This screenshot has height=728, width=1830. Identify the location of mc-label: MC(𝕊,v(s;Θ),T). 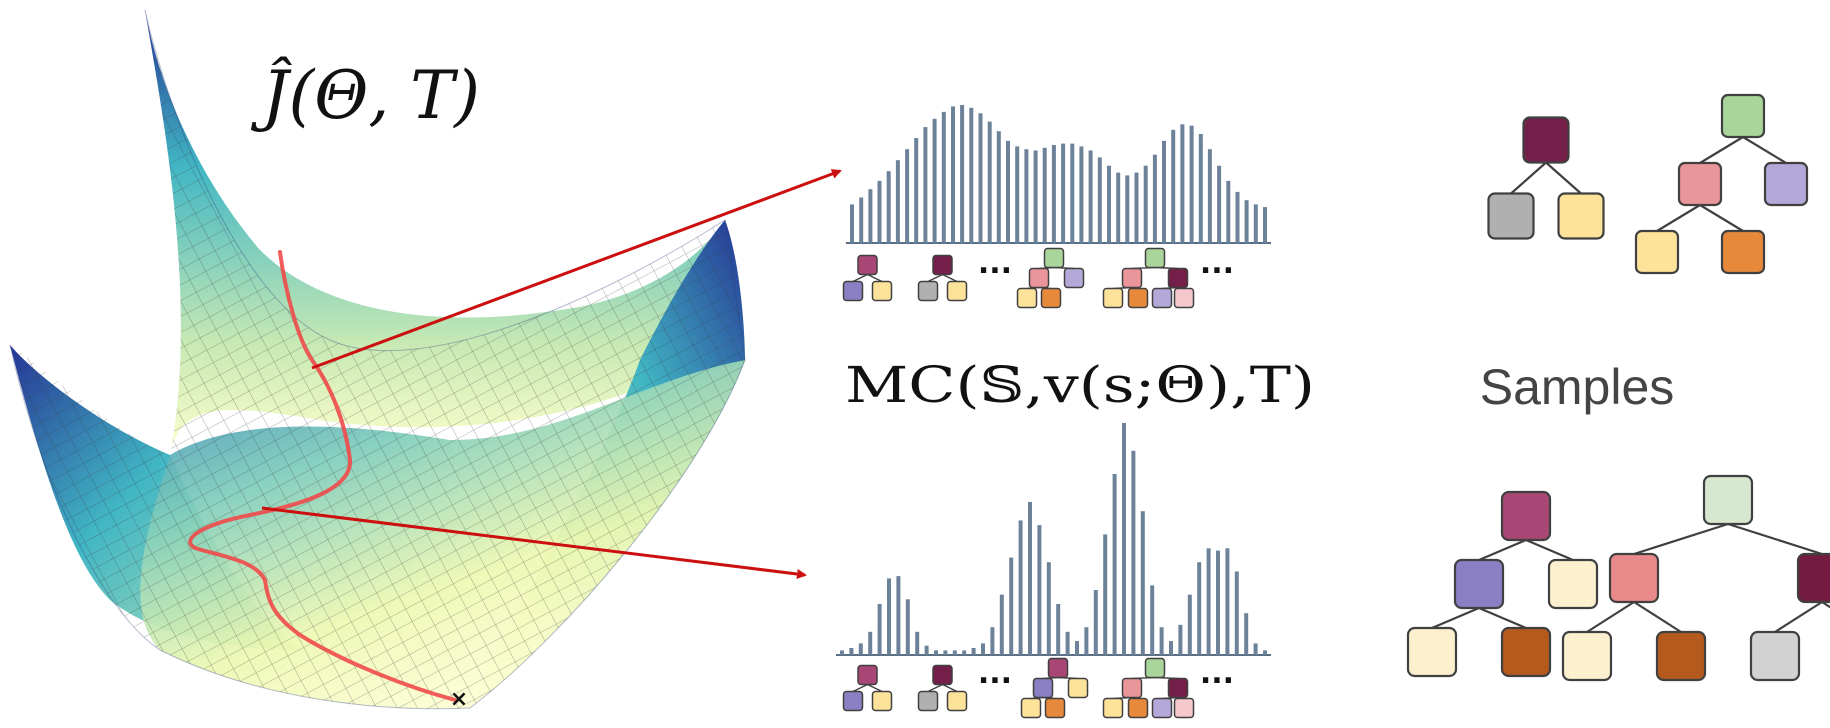
(1080, 385).